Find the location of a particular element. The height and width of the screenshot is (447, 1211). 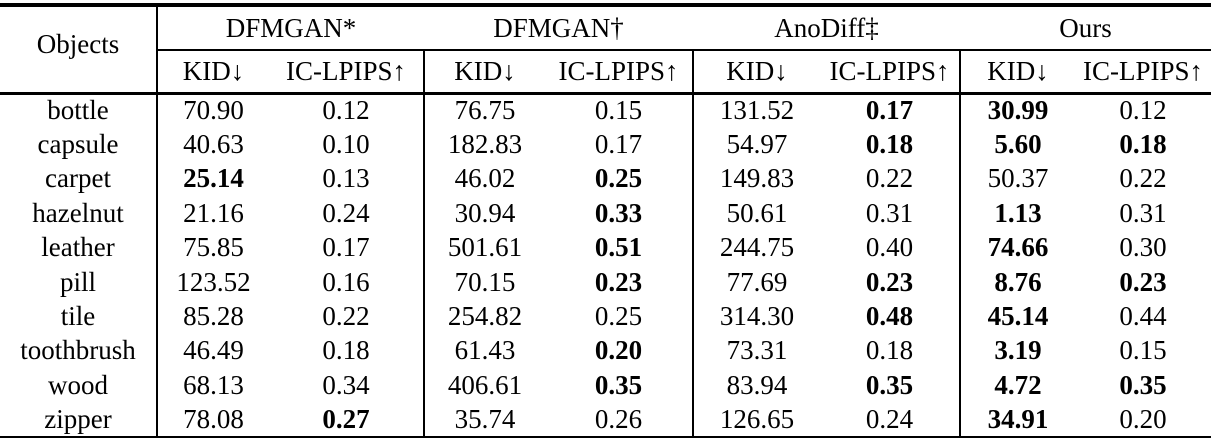

table-row: wood 68.13 0.34 406.61 0.35 83.94 0.35 4.72 0.35 is located at coordinates (605, 385).